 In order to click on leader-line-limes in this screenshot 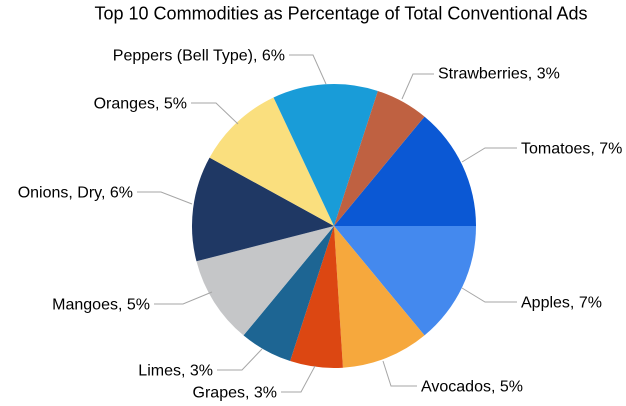, I will do `click(240, 359)`.